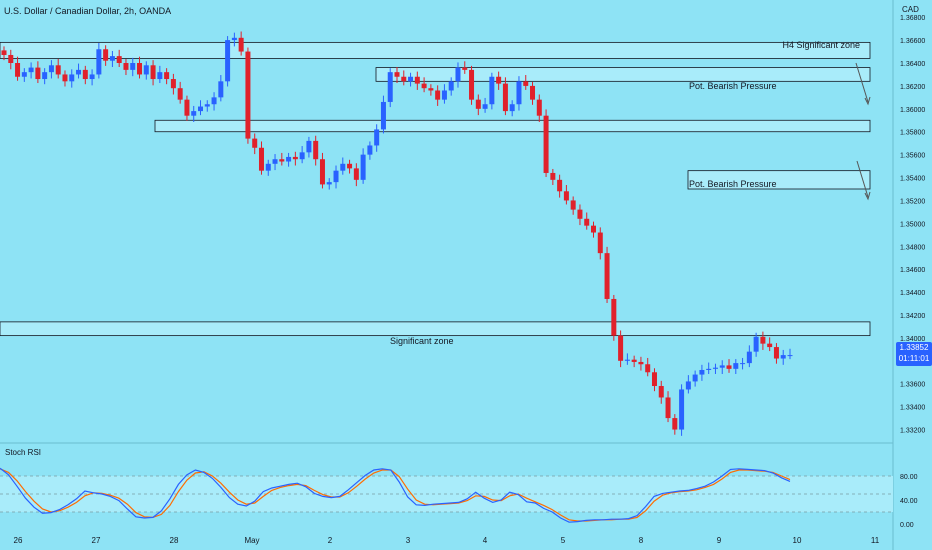 This screenshot has height=550, width=932. Describe the element at coordinates (912, 110) in the screenshot. I see `y-tick-label: 1.36000` at that location.